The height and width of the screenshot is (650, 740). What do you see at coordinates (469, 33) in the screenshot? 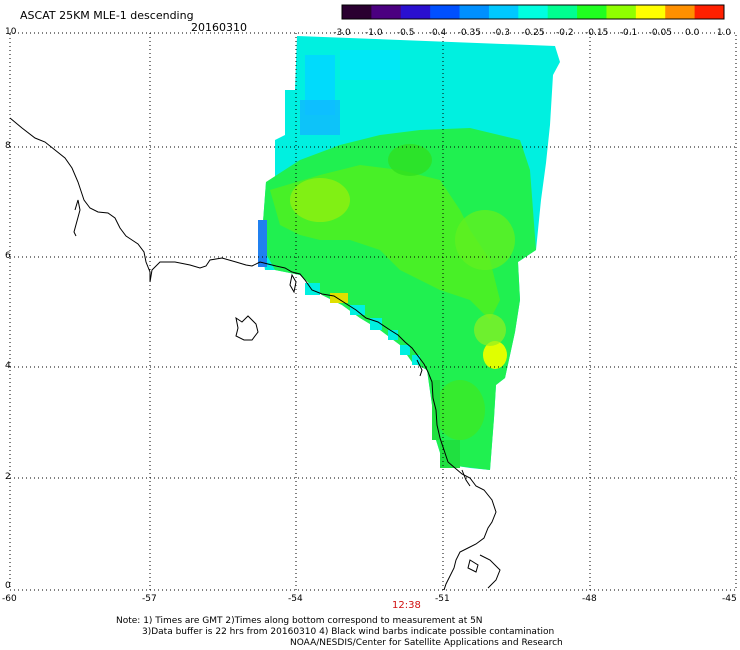
I see `colorbar-tick-label: -0.35` at bounding box center [469, 33].